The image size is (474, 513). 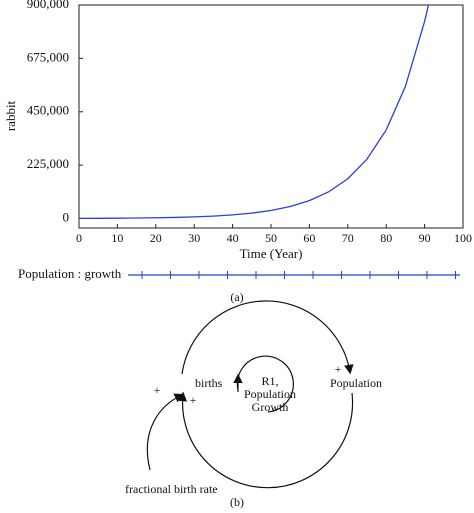 What do you see at coordinates (463, 238) in the screenshot?
I see `x-tick-label: 100` at bounding box center [463, 238].